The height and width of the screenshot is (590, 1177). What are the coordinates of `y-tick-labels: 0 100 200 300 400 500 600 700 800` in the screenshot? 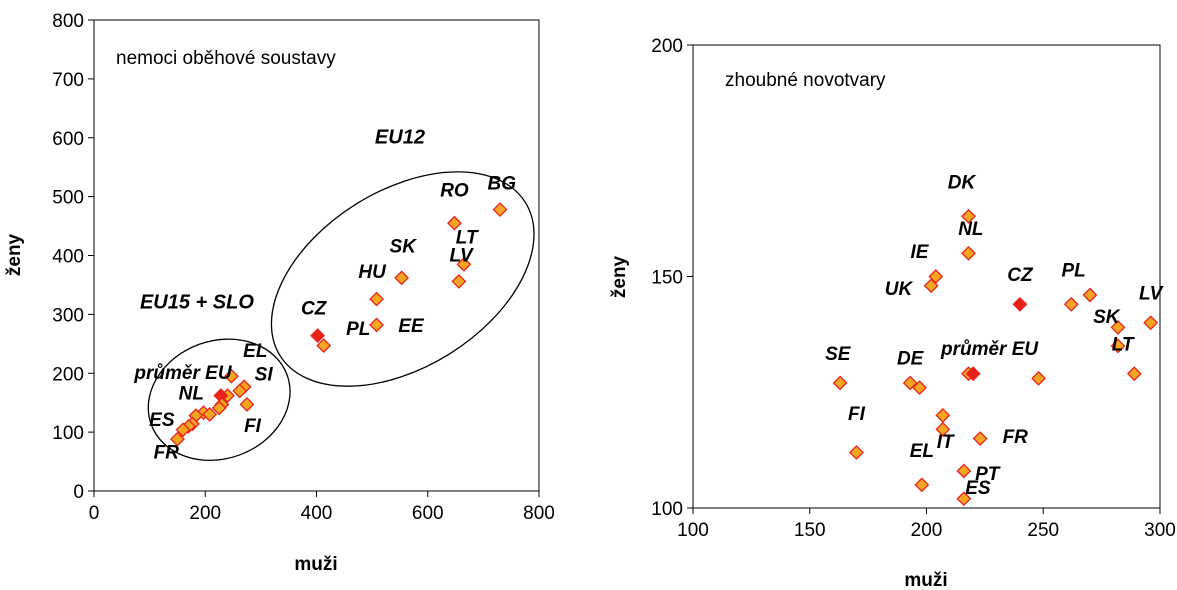 It's located at (73, 257).